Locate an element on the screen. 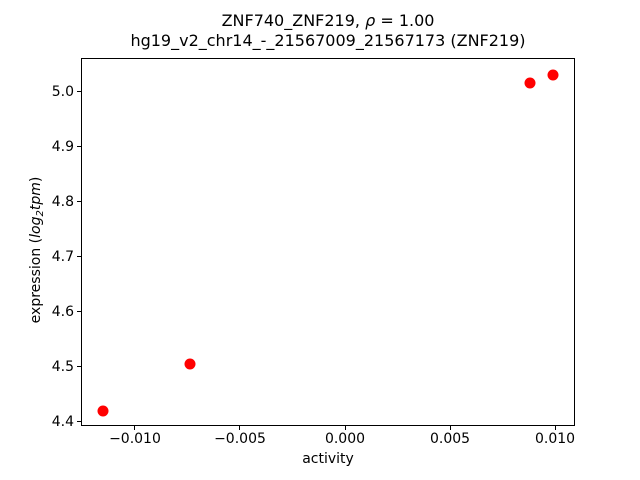 This screenshot has height=480, width=640. chart-title: ZNF740_ZNF219, ρ = 1.00 is located at coordinates (328, 21).